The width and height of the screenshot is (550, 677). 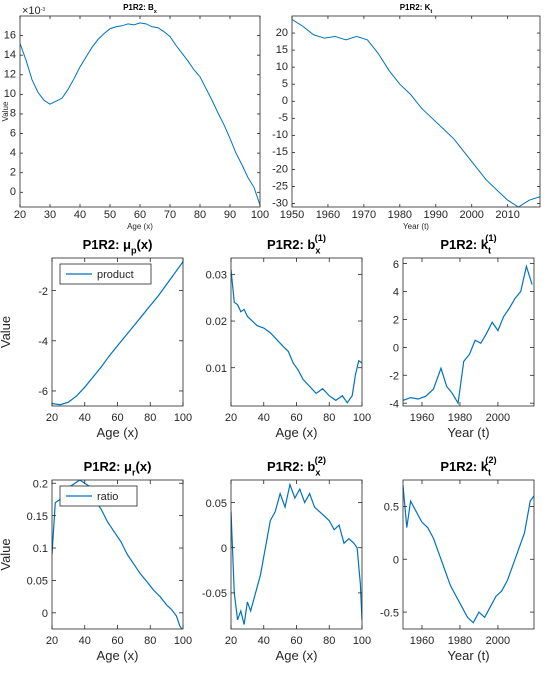 I want to click on y-axis-label: Value, so click(x=5, y=111).